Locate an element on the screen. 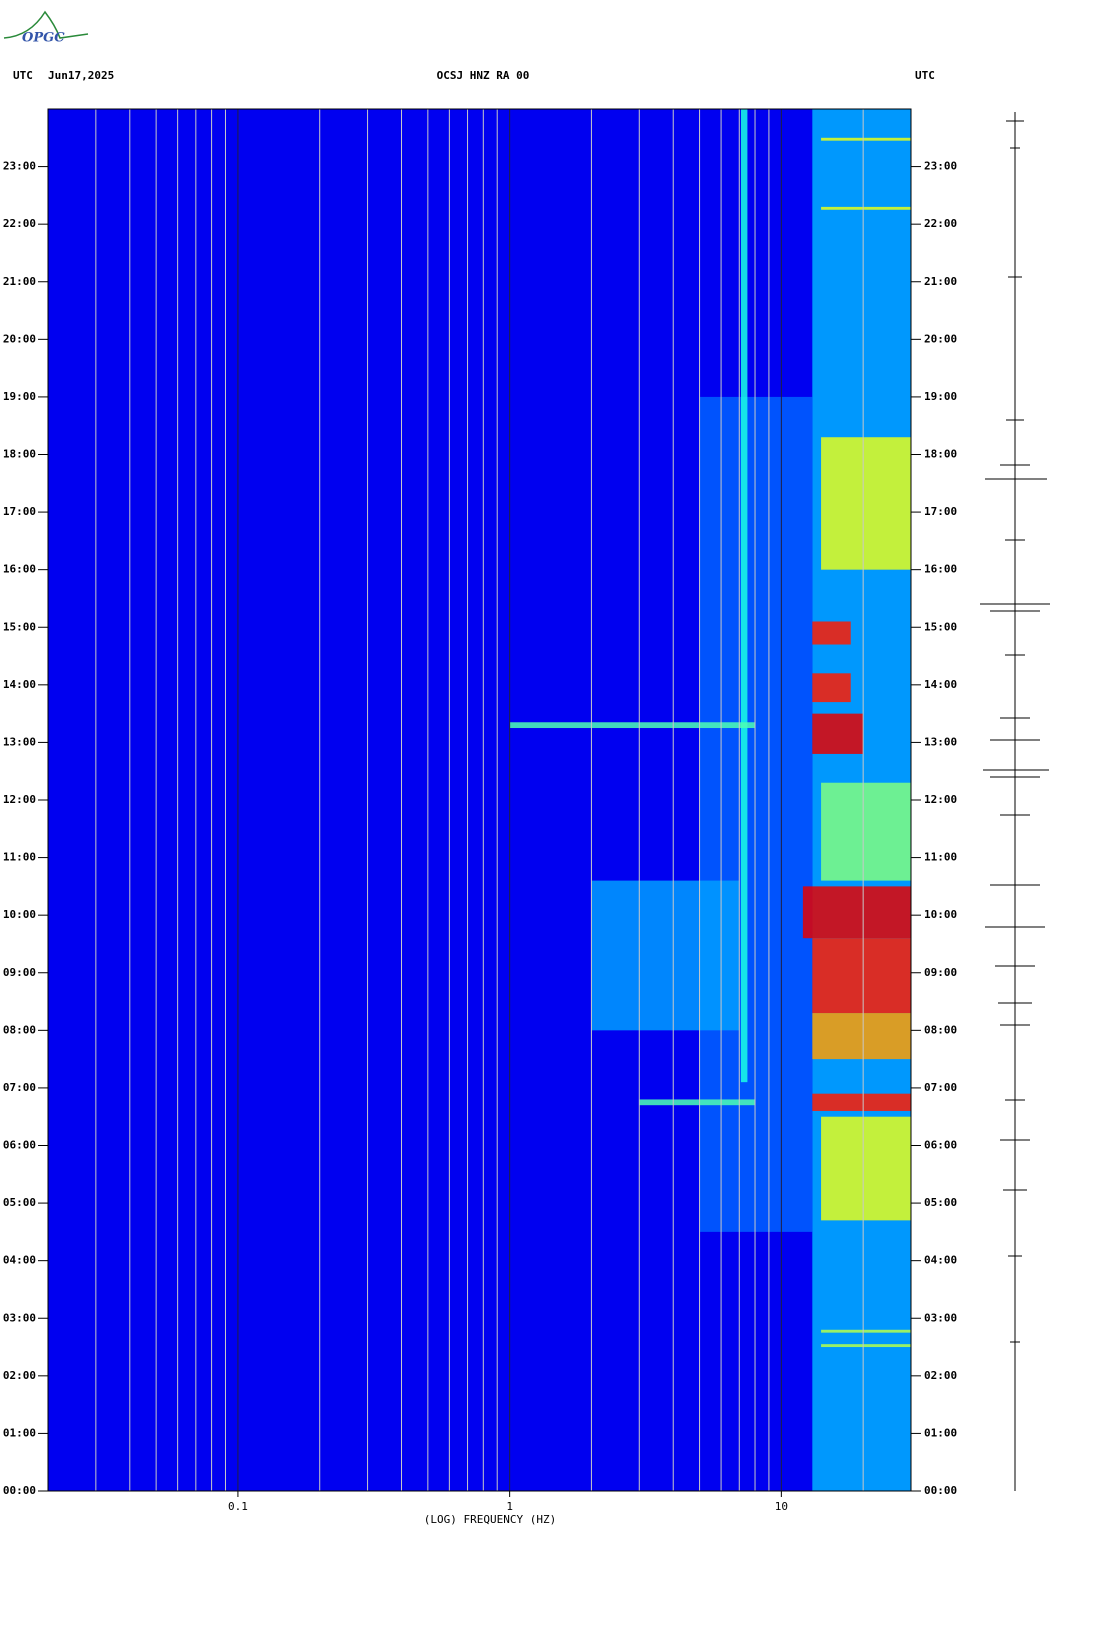 This screenshot has height=1634, width=1102. left-zone: UTC is located at coordinates (23, 75).